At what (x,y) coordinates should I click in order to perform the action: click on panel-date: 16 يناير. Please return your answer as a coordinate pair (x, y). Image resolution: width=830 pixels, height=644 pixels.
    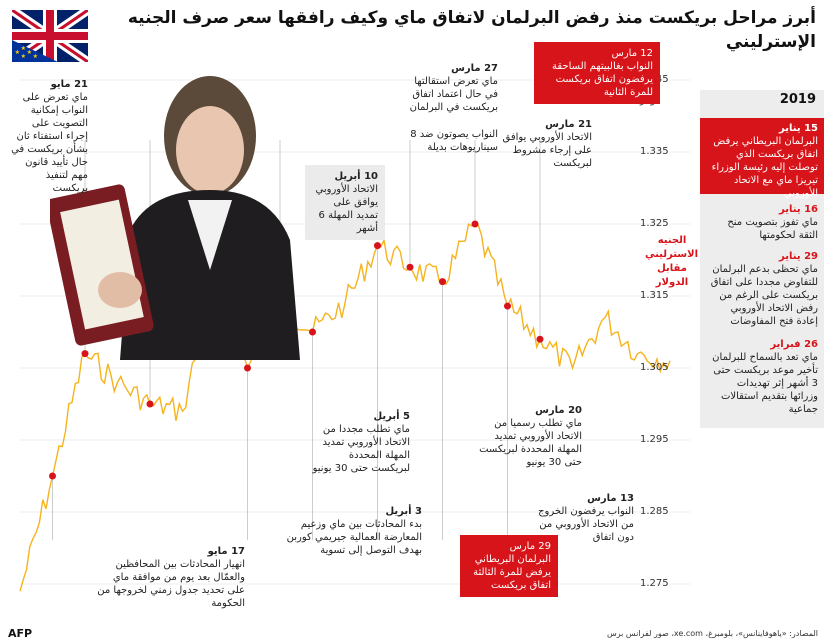
    Looking at the image, I should click on (798, 209).